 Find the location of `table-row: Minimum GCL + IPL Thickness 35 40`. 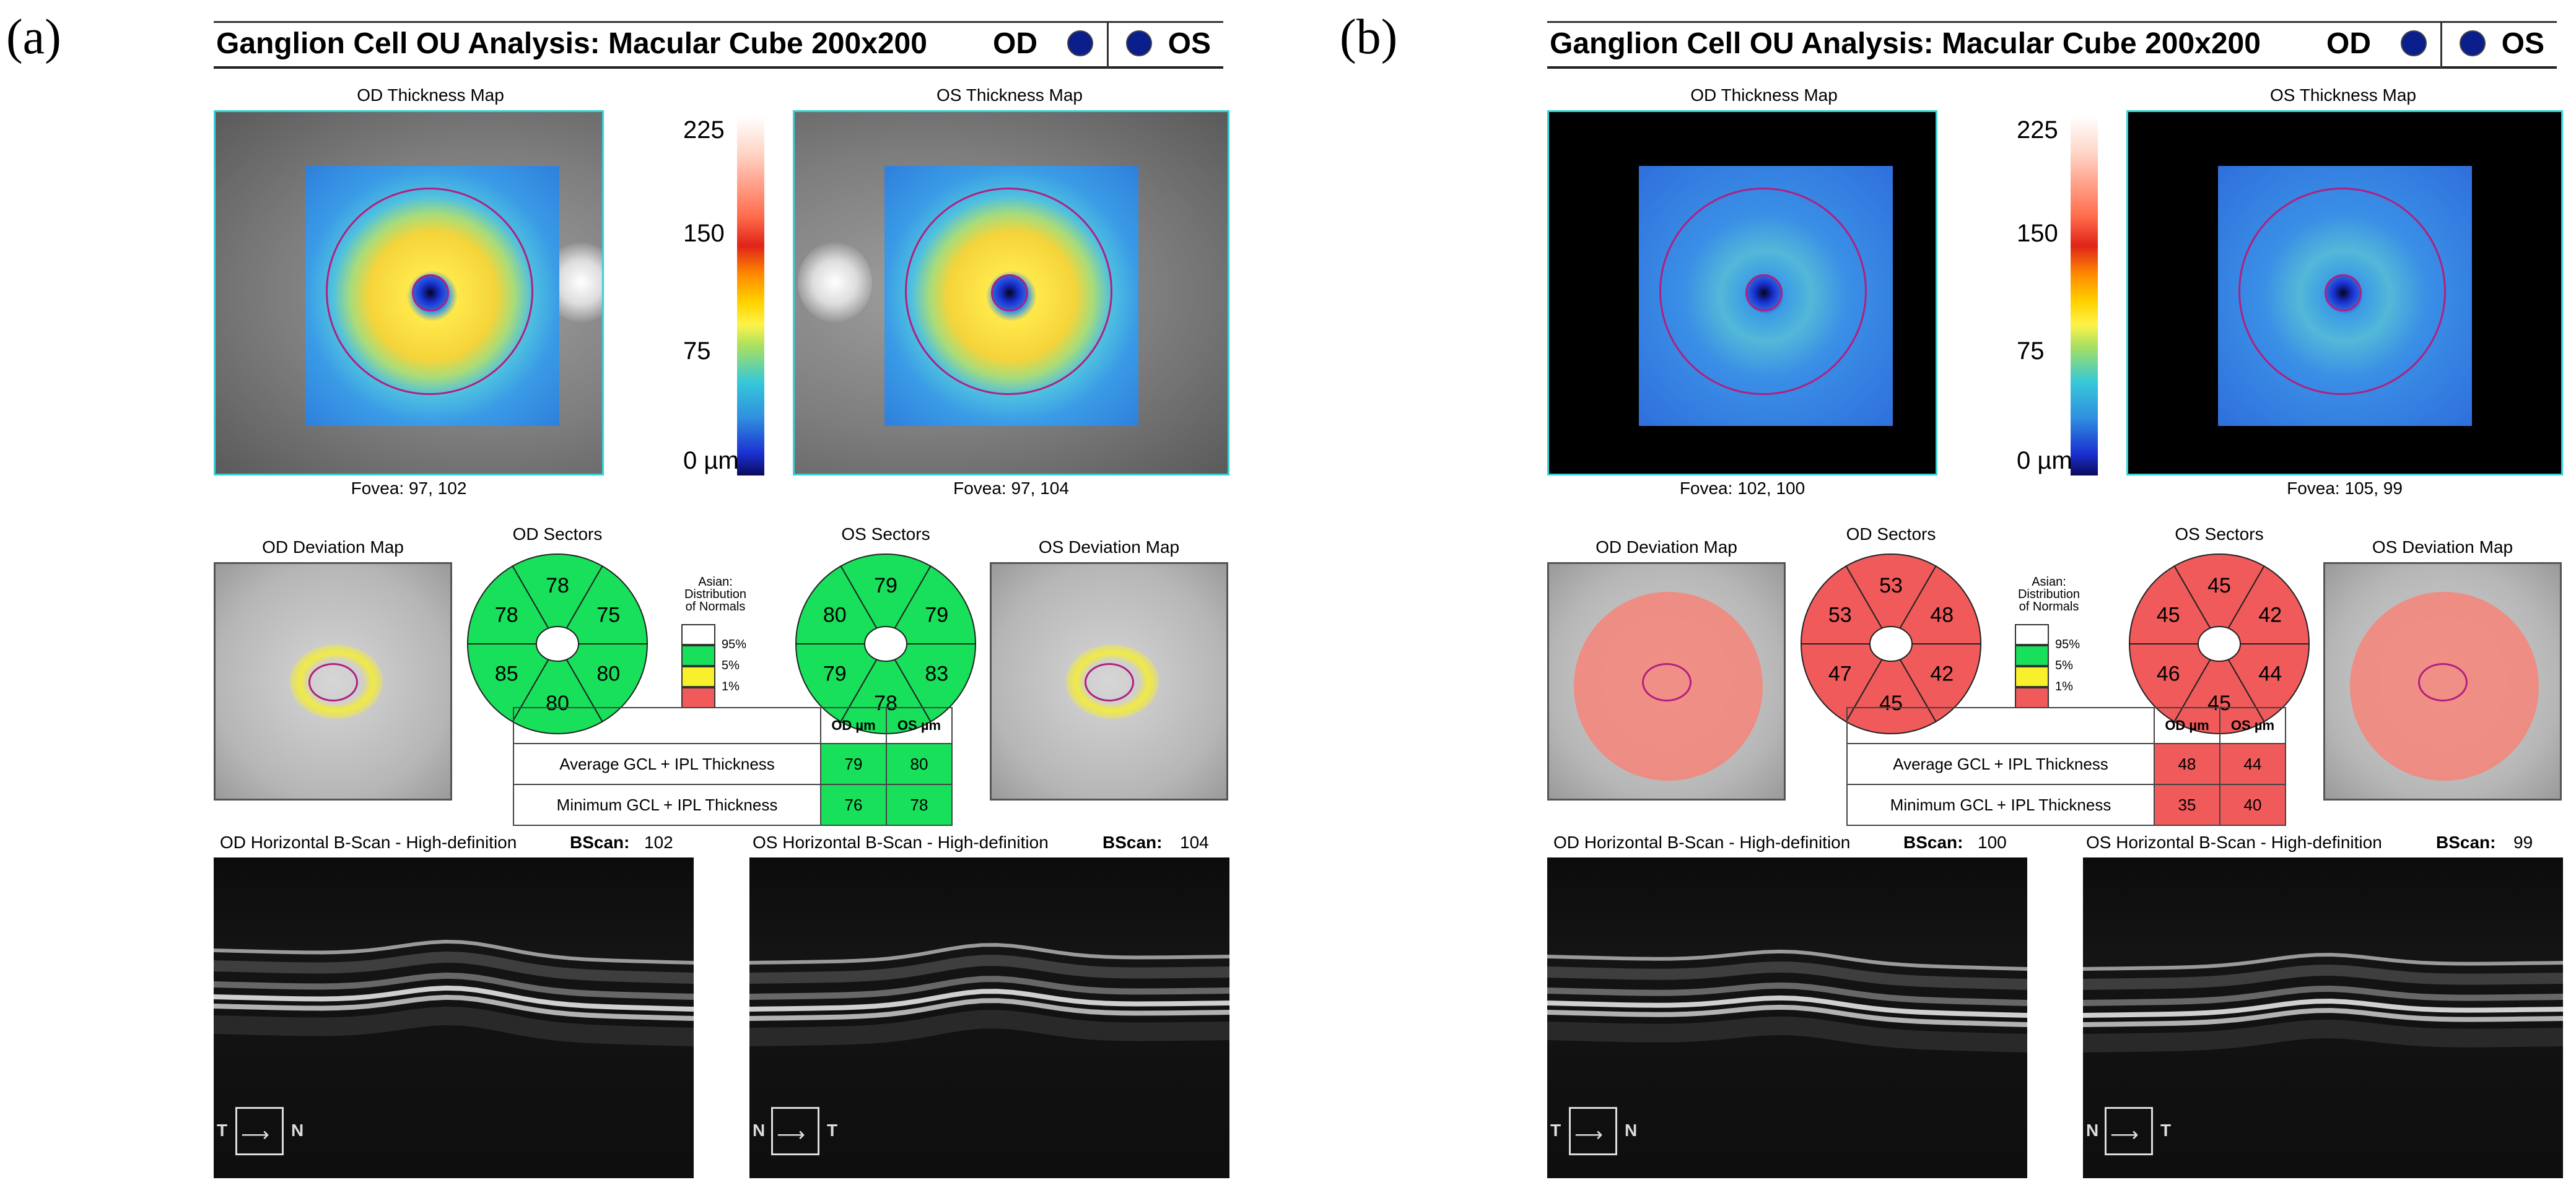

table-row: Minimum GCL + IPL Thickness 35 40 is located at coordinates (2066, 805).